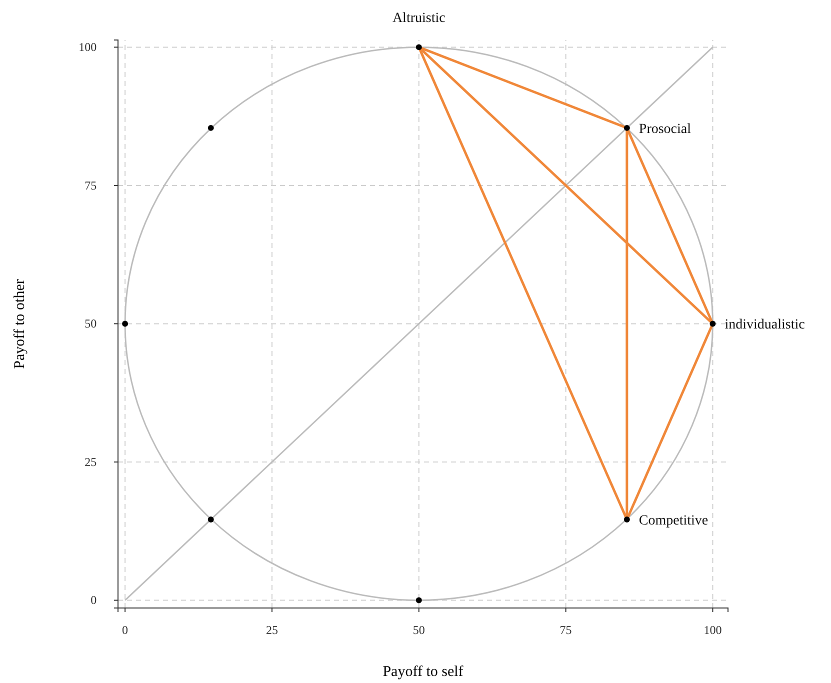 Image resolution: width=831 pixels, height=683 pixels. What do you see at coordinates (673, 521) in the screenshot?
I see `annotation: Competitive` at bounding box center [673, 521].